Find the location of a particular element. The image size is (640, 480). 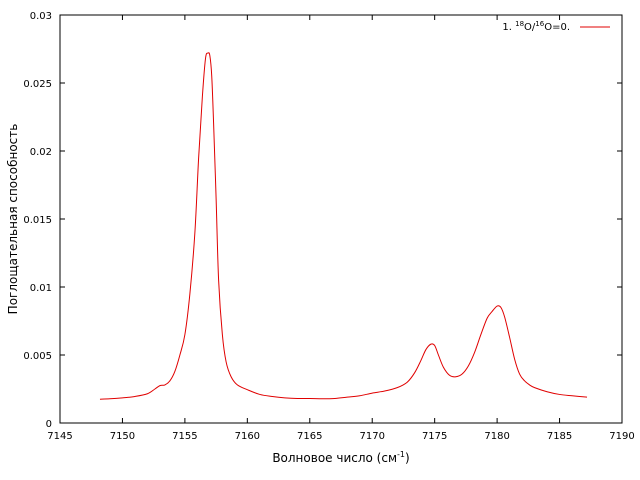

x-tick-label: 7160 is located at coordinates (247, 436).